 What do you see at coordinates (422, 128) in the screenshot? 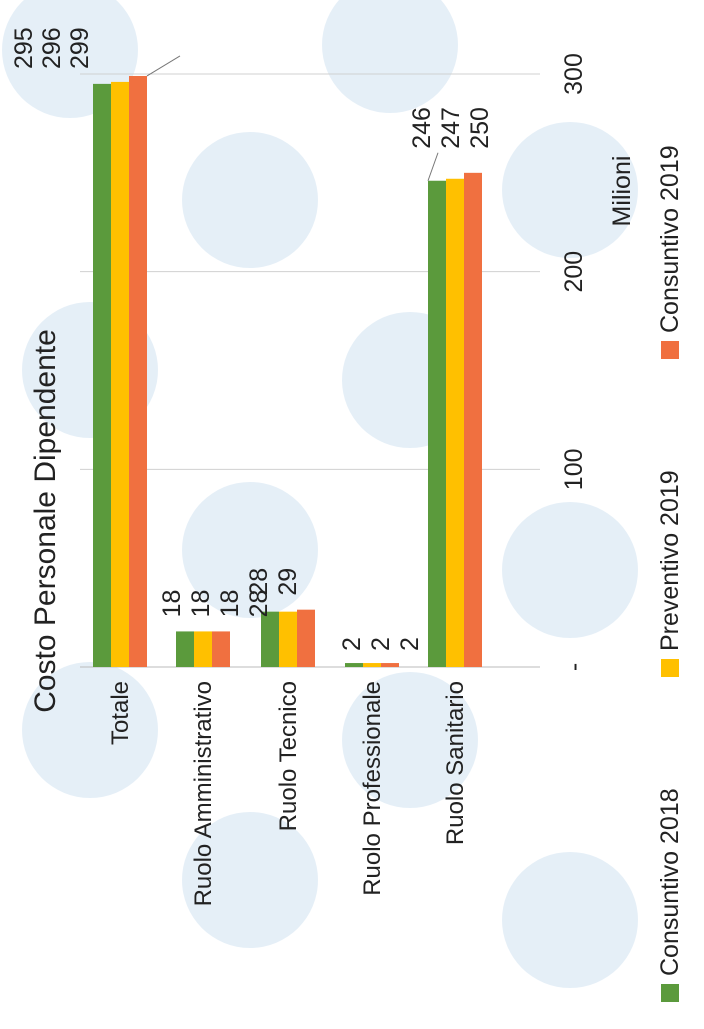
I see `data-label: 246` at bounding box center [422, 128].